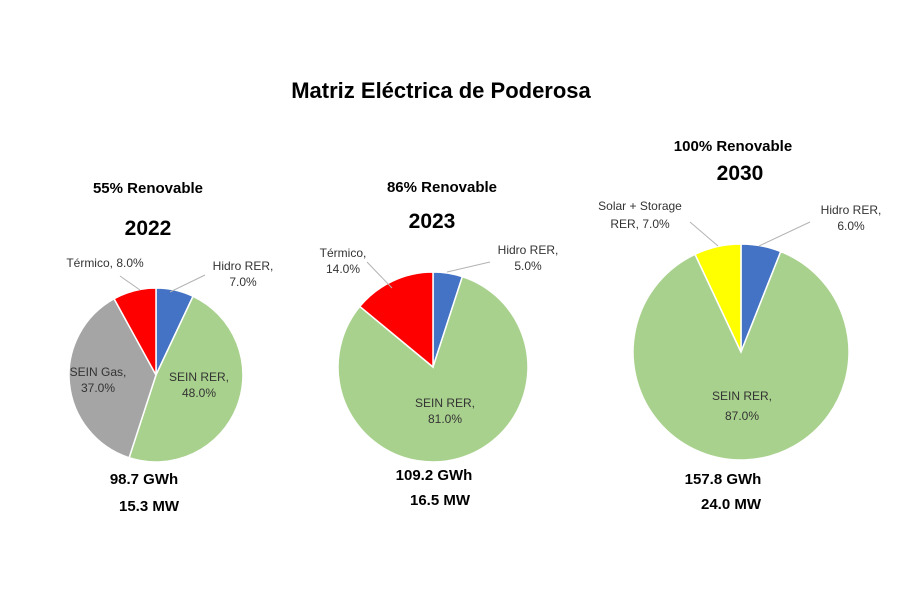 Image resolution: width=900 pixels, height=600 pixels. Describe the element at coordinates (187, 283) in the screenshot. I see `leader-line-hidro-2022` at that location.